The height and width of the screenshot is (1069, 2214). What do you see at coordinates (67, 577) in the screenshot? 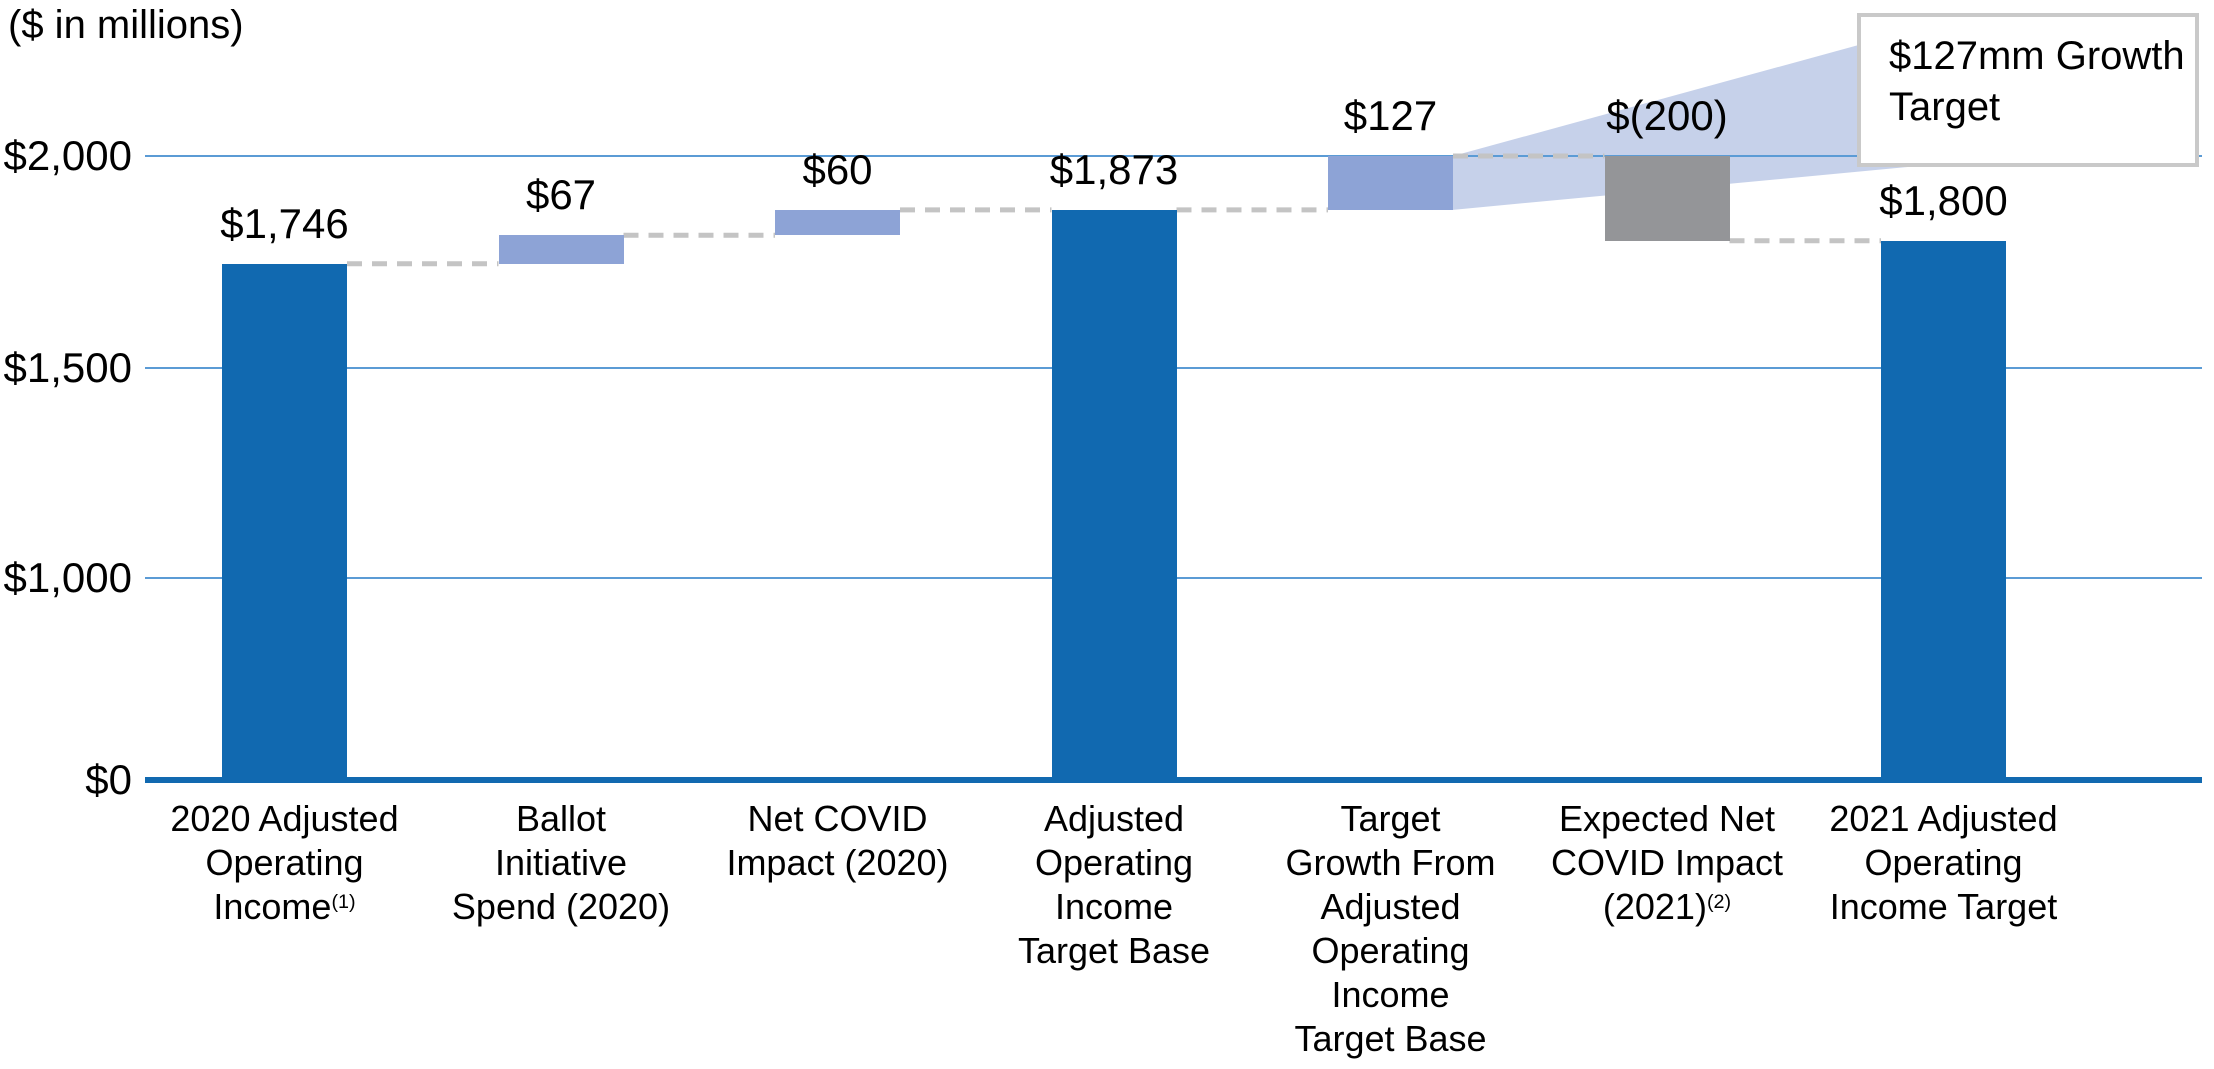
I see `y-axis-tick-label: $1,000` at bounding box center [67, 577].